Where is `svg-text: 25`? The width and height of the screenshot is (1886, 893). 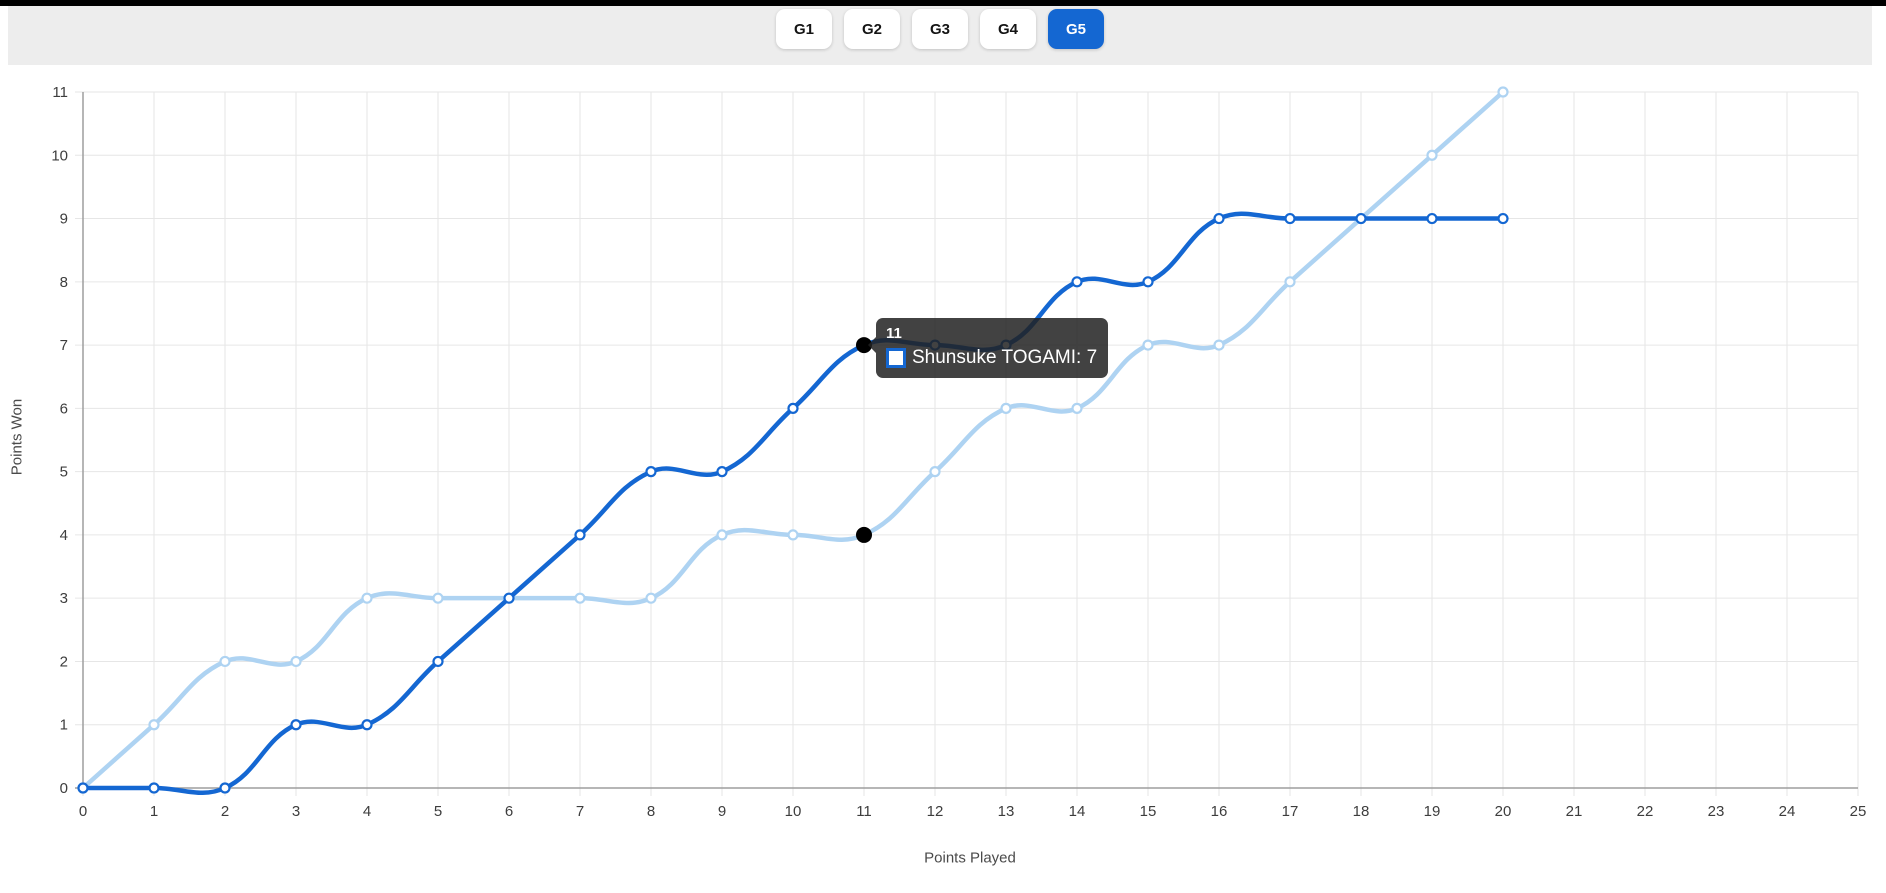
svg-text: 25 is located at coordinates (1858, 811).